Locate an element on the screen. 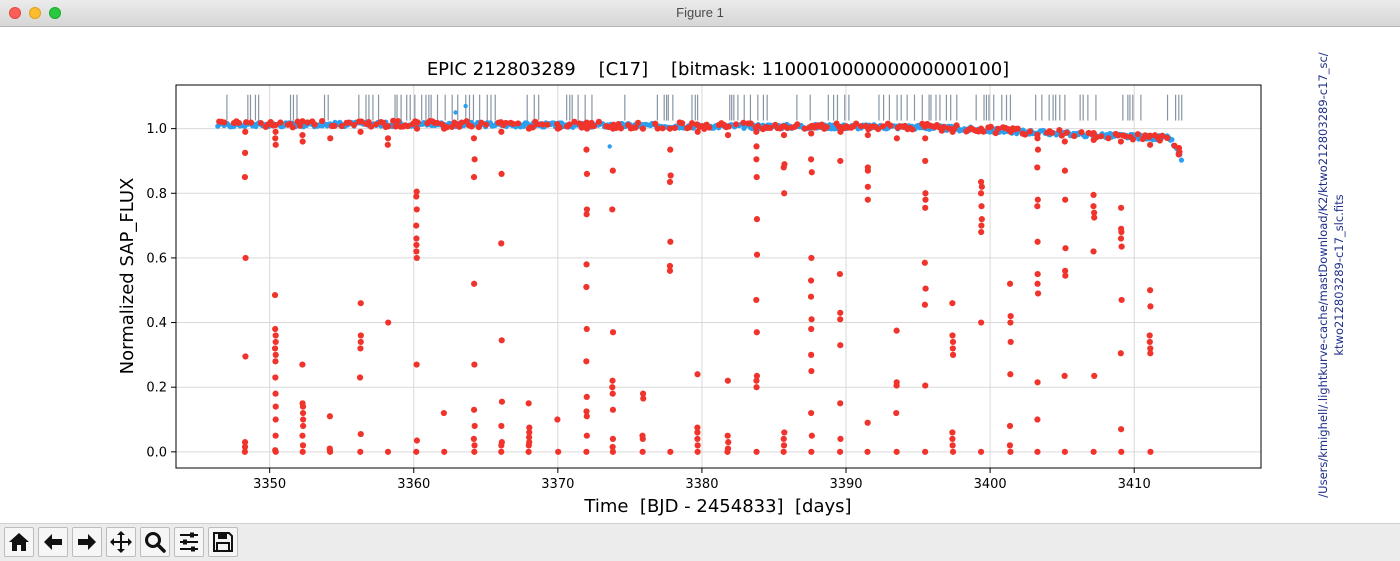 This screenshot has height=561, width=1400. maximize-window-button is located at coordinates (55, 13).